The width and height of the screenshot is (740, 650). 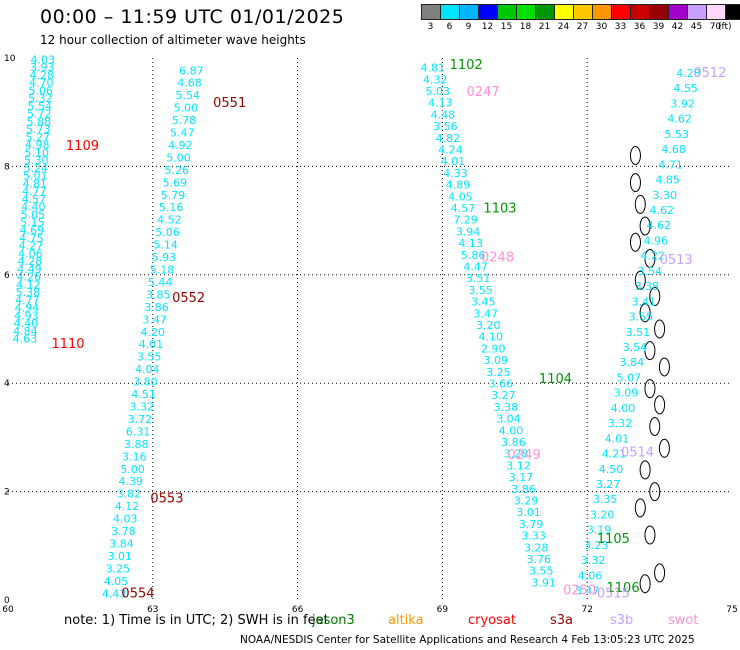 I want to click on x-tick-label: 72, so click(x=586, y=610).